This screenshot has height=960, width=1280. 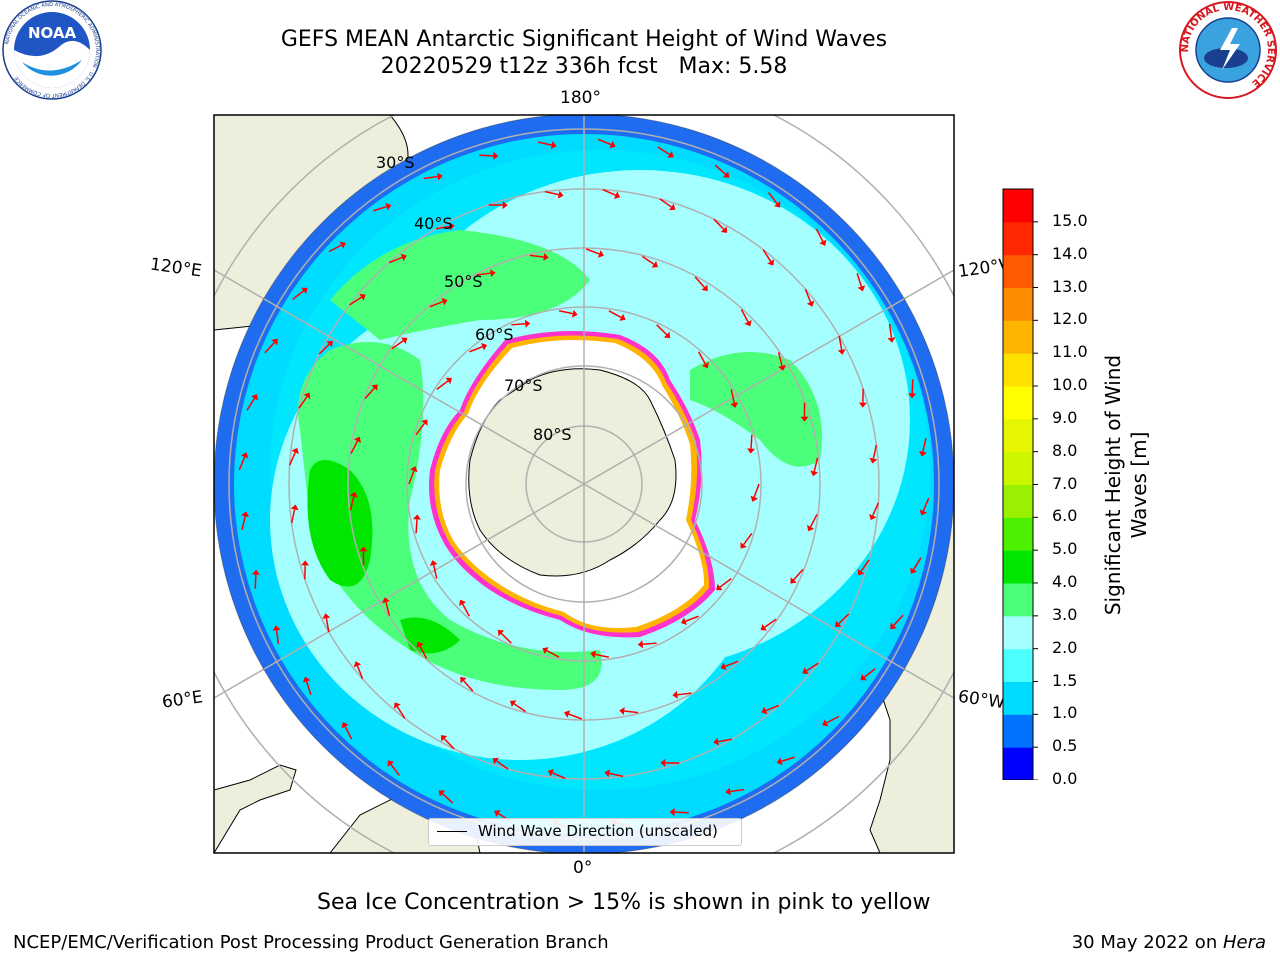 What do you see at coordinates (572, 472) in the screenshot?
I see `land-antarctica` at bounding box center [572, 472].